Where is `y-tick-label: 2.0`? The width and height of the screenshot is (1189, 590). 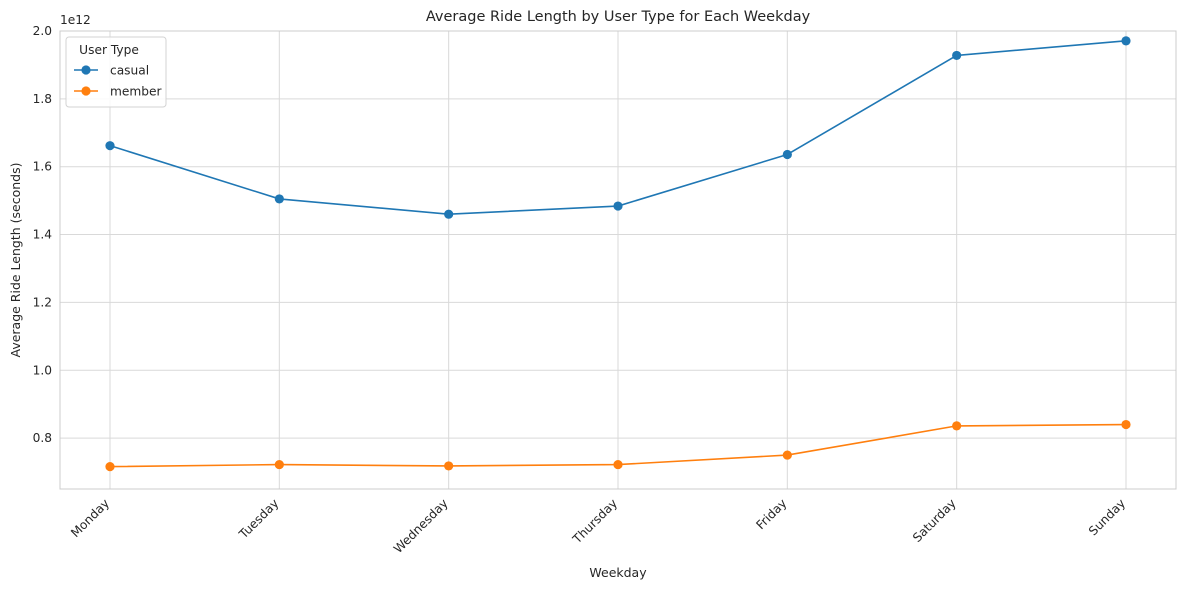 y-tick-label: 2.0 is located at coordinates (42, 31).